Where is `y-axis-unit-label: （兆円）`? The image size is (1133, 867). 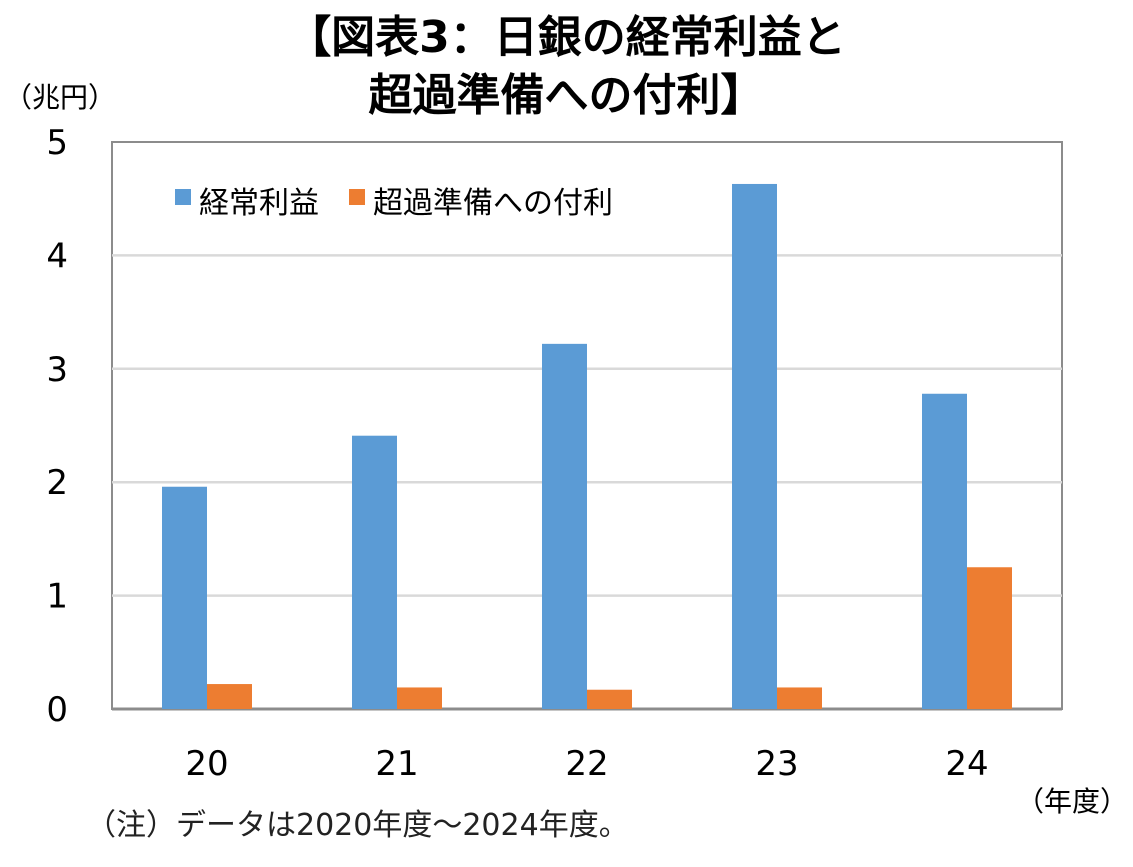
y-axis-unit-label: （兆円） is located at coordinates (60, 97).